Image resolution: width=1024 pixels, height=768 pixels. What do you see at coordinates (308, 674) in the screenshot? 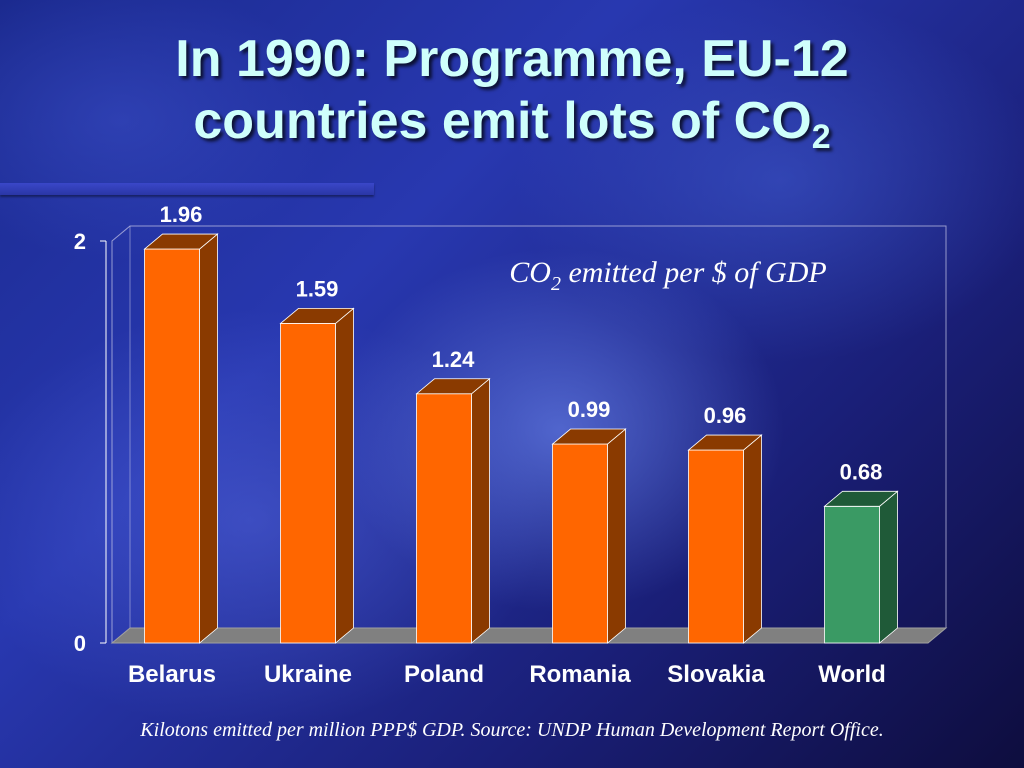
I see `x-tick-label: Ukraine` at bounding box center [308, 674].